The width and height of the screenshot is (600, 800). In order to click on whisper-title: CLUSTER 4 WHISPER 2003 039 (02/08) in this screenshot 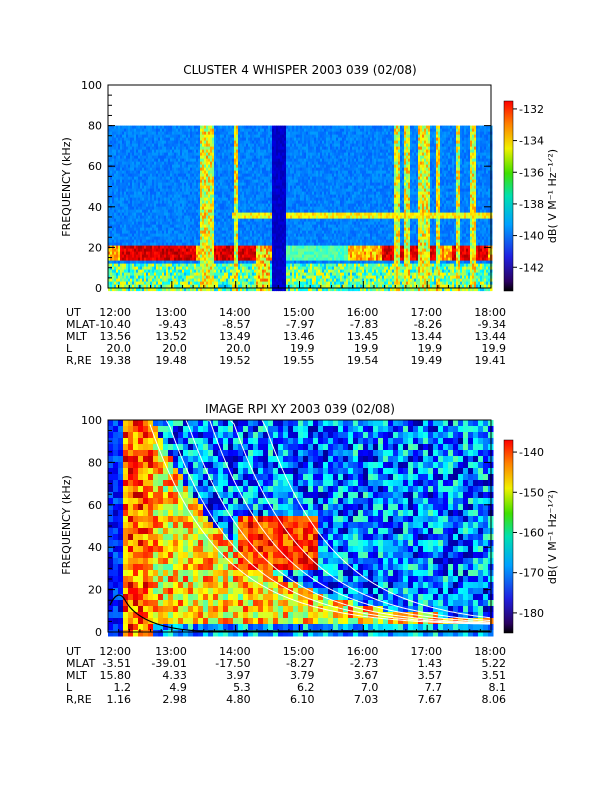, I will do `click(299, 70)`.